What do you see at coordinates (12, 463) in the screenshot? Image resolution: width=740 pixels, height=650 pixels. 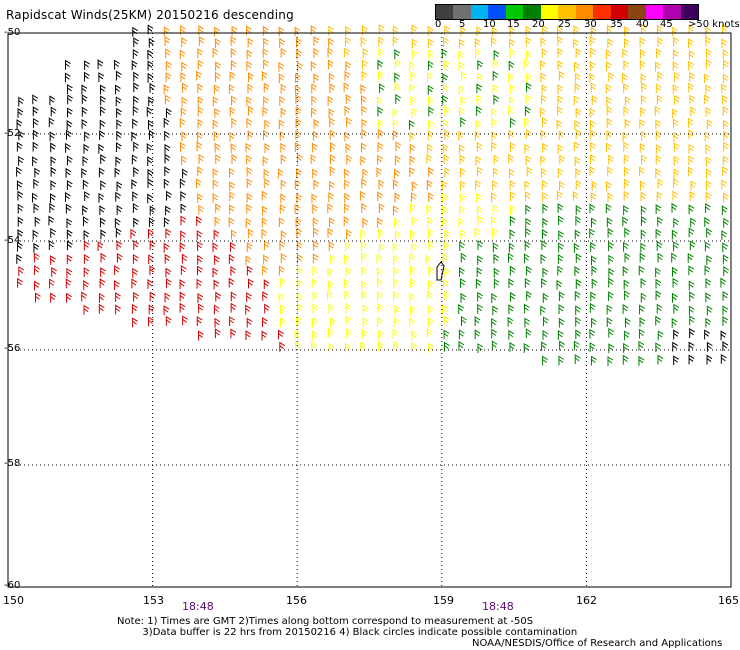 I see `lat-label: -58` at bounding box center [12, 463].